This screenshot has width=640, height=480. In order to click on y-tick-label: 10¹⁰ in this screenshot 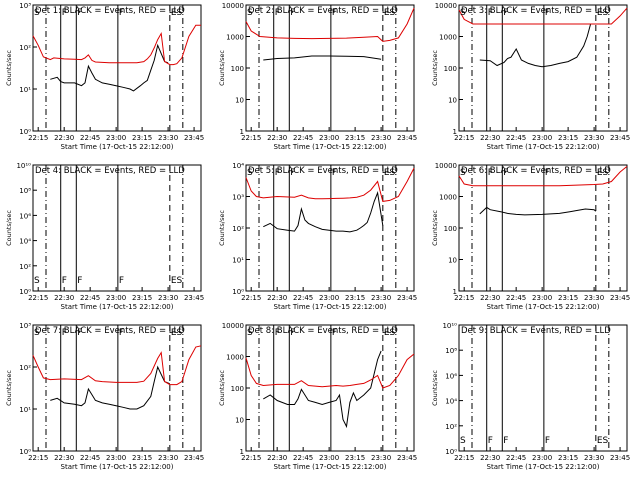, I will do `click(23, 166)`.